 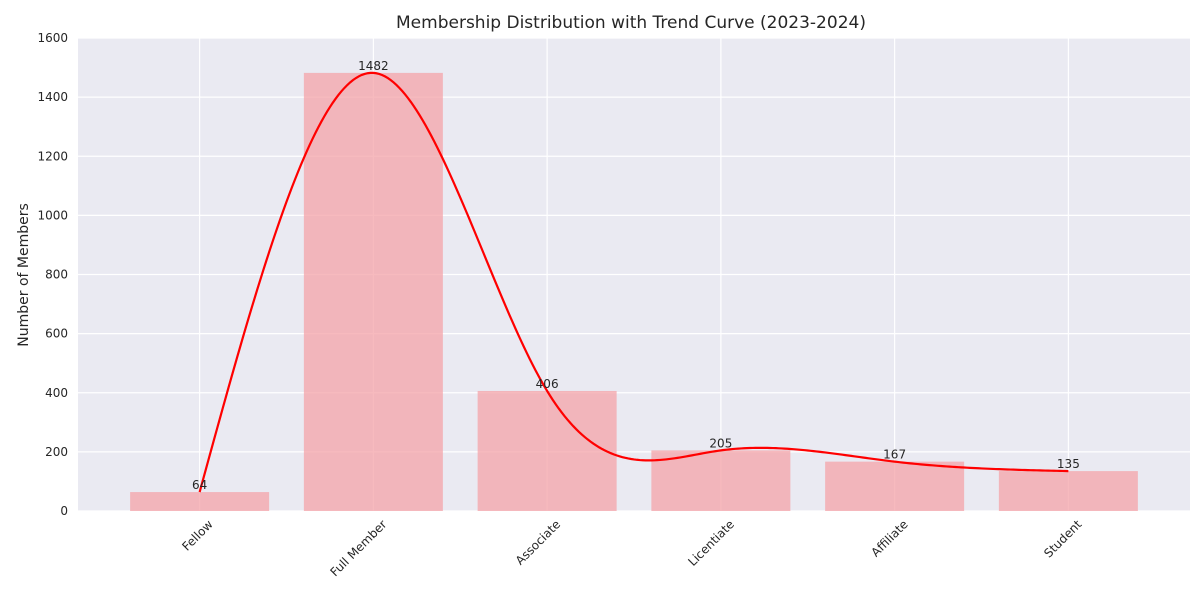 What do you see at coordinates (52, 38) in the screenshot?
I see `y-tick-label: 1600` at bounding box center [52, 38].